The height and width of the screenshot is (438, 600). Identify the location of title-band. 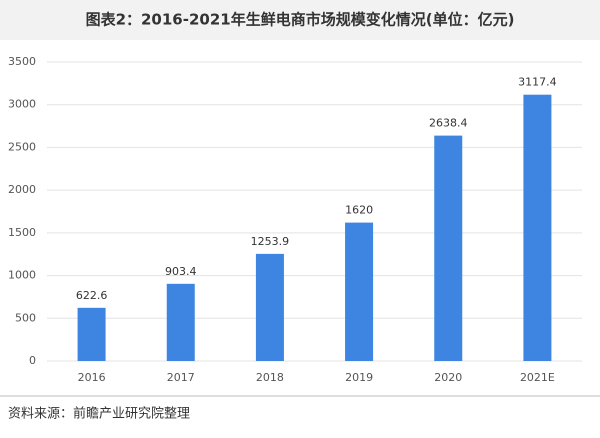
(300, 20).